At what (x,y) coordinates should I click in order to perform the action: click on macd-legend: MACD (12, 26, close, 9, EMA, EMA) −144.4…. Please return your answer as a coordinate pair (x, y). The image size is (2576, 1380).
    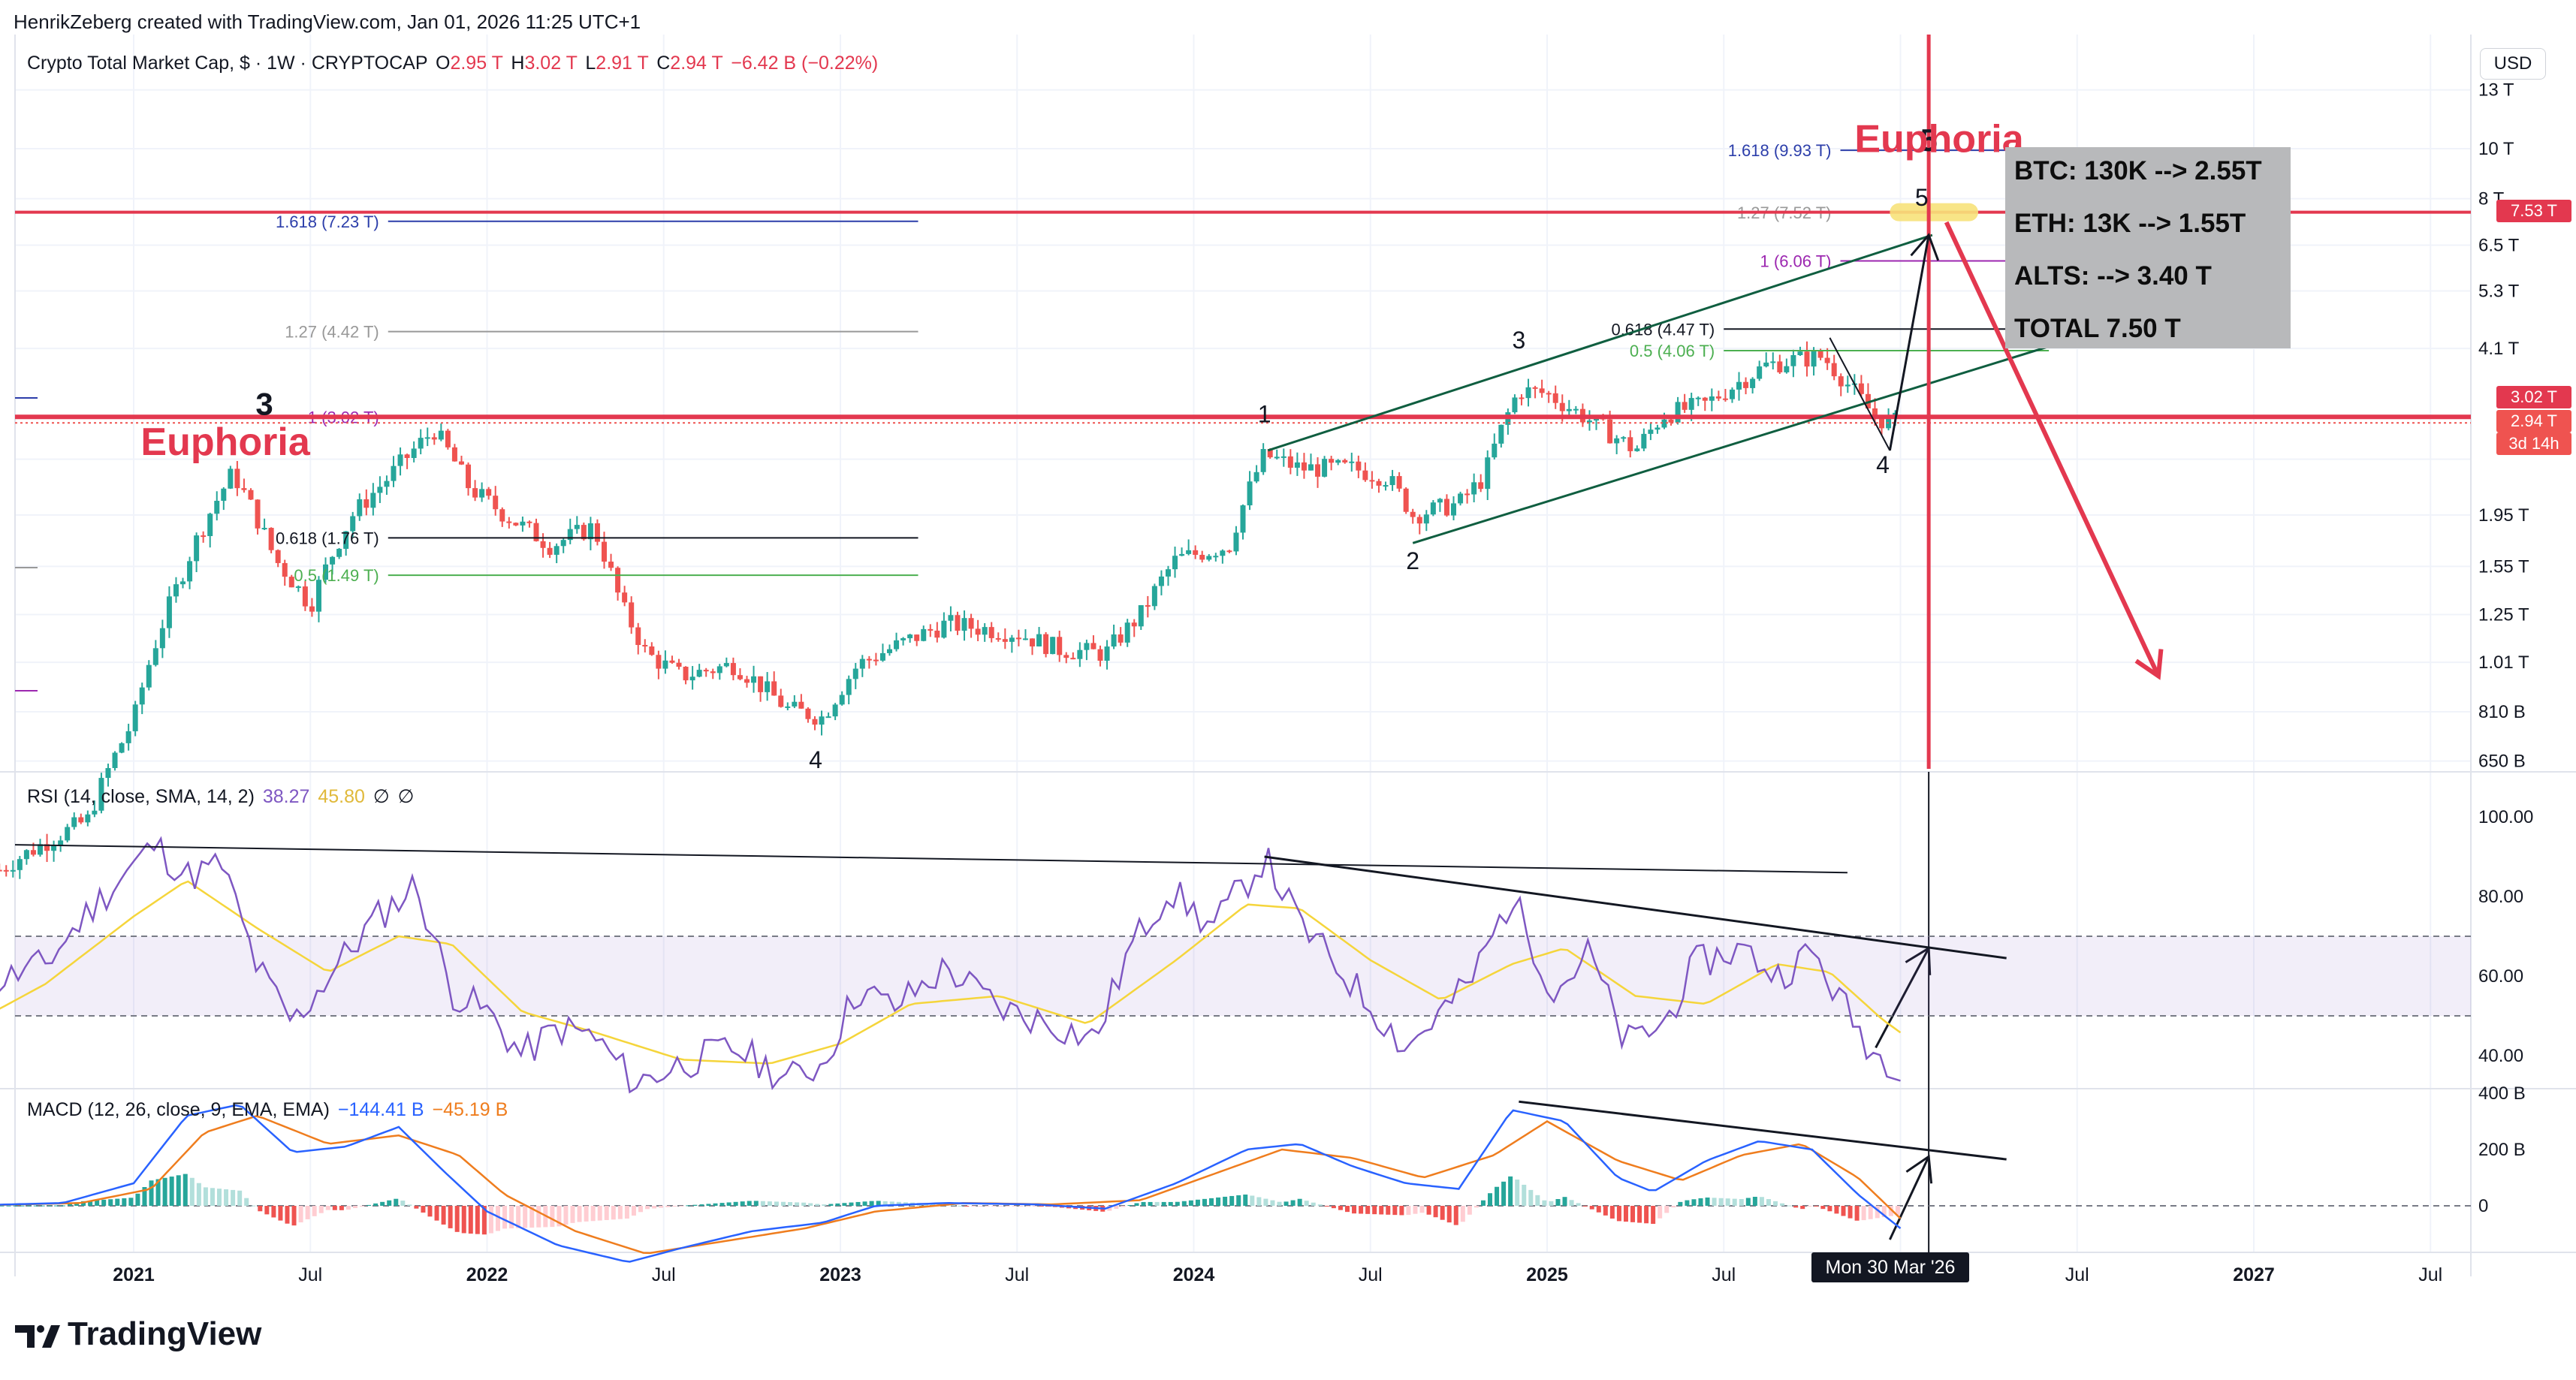
    Looking at the image, I should click on (267, 1110).